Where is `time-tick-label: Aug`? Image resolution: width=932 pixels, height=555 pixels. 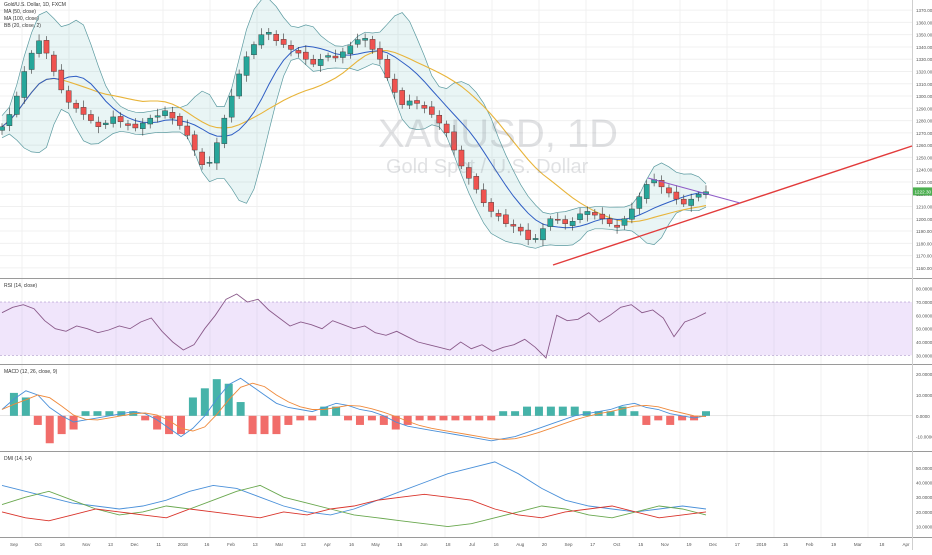 time-tick-label: Aug is located at coordinates (520, 544).